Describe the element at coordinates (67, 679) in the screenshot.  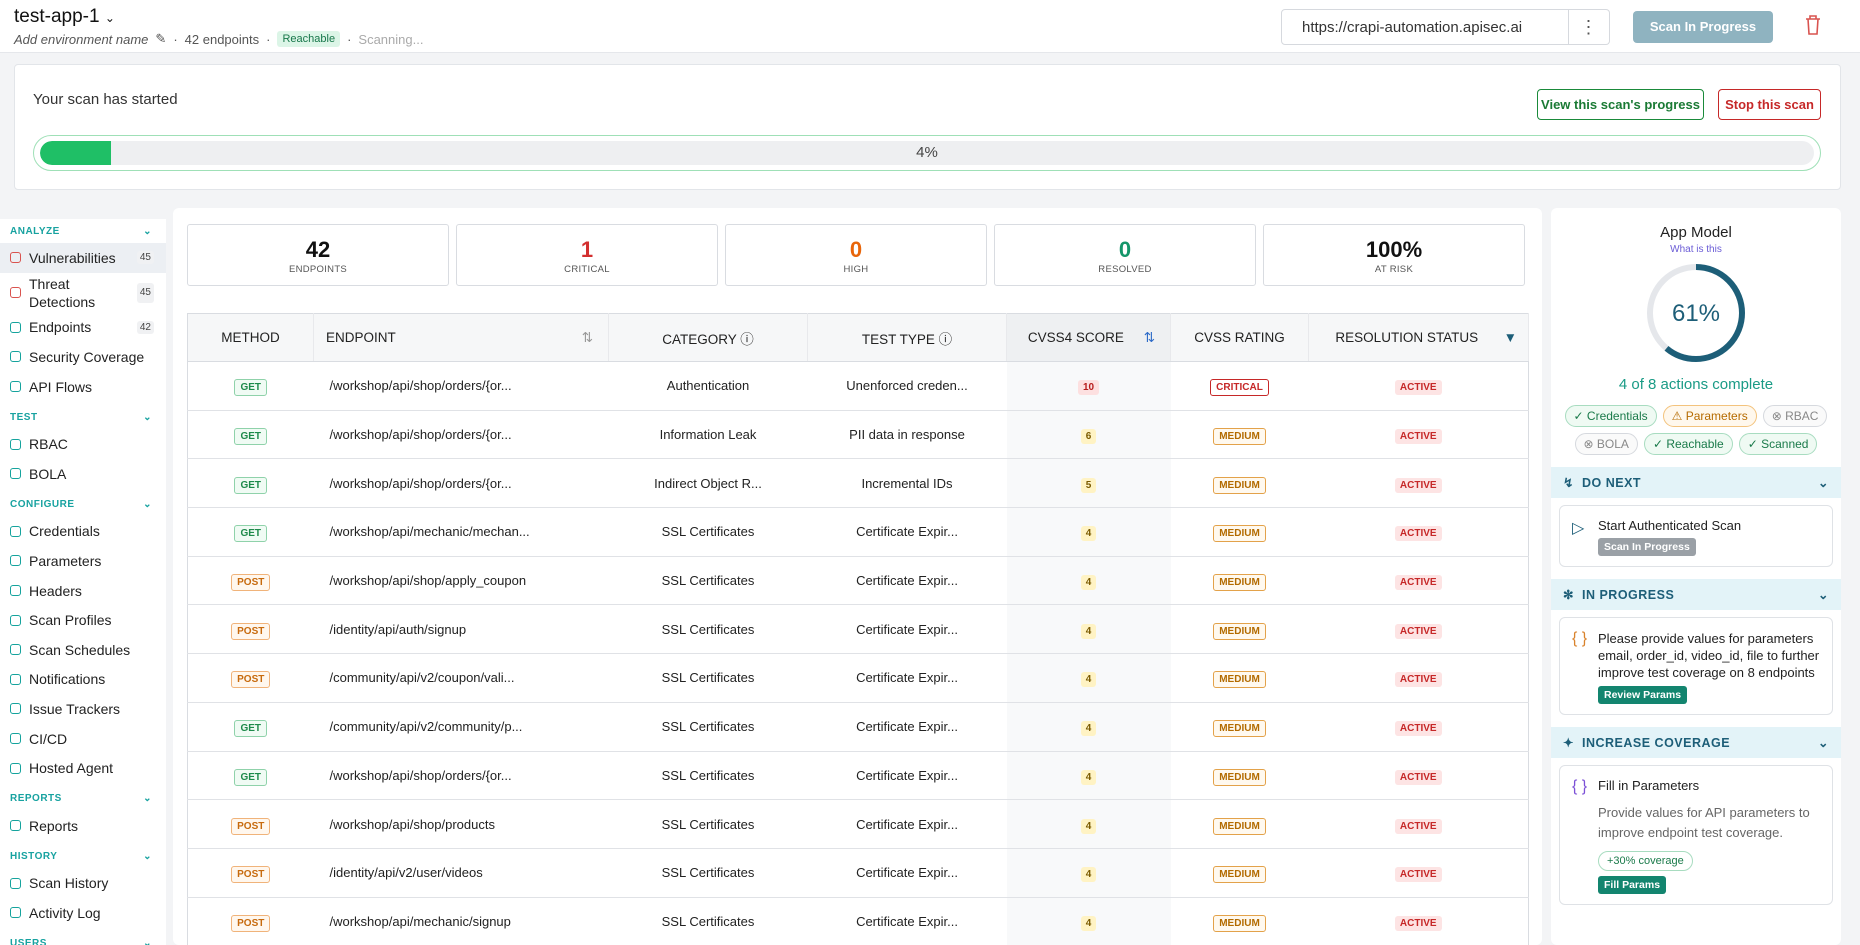
I see `nav-label: Notifications` at that location.